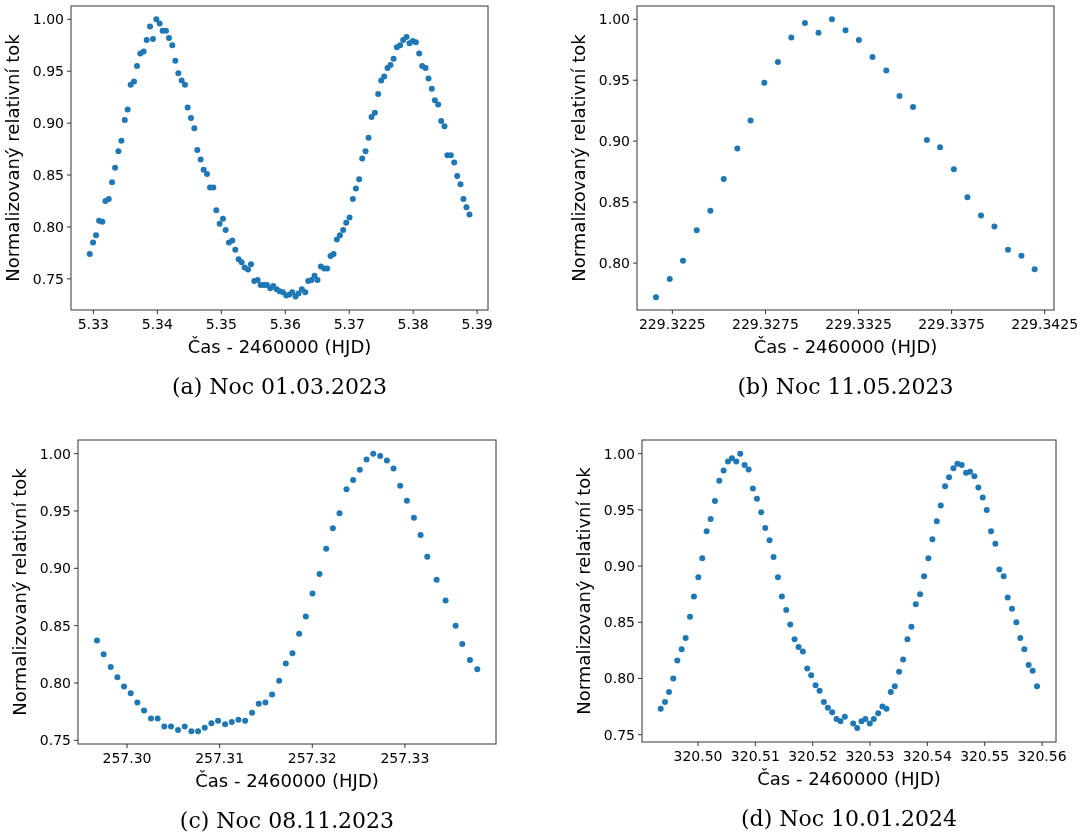  What do you see at coordinates (221, 324) in the screenshot?
I see `x-tick-label: 5.35` at bounding box center [221, 324].